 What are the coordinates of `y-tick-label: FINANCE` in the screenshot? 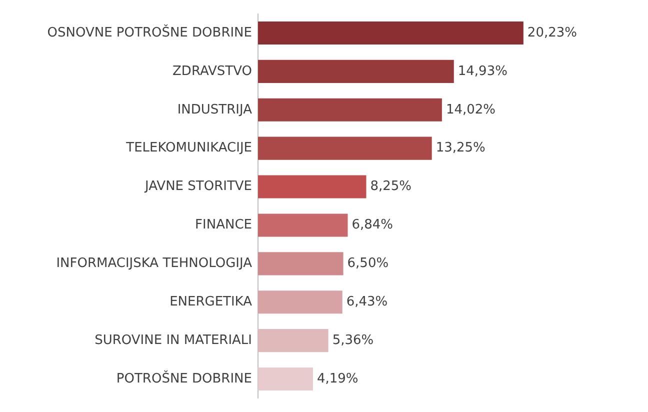 It's located at (223, 225).